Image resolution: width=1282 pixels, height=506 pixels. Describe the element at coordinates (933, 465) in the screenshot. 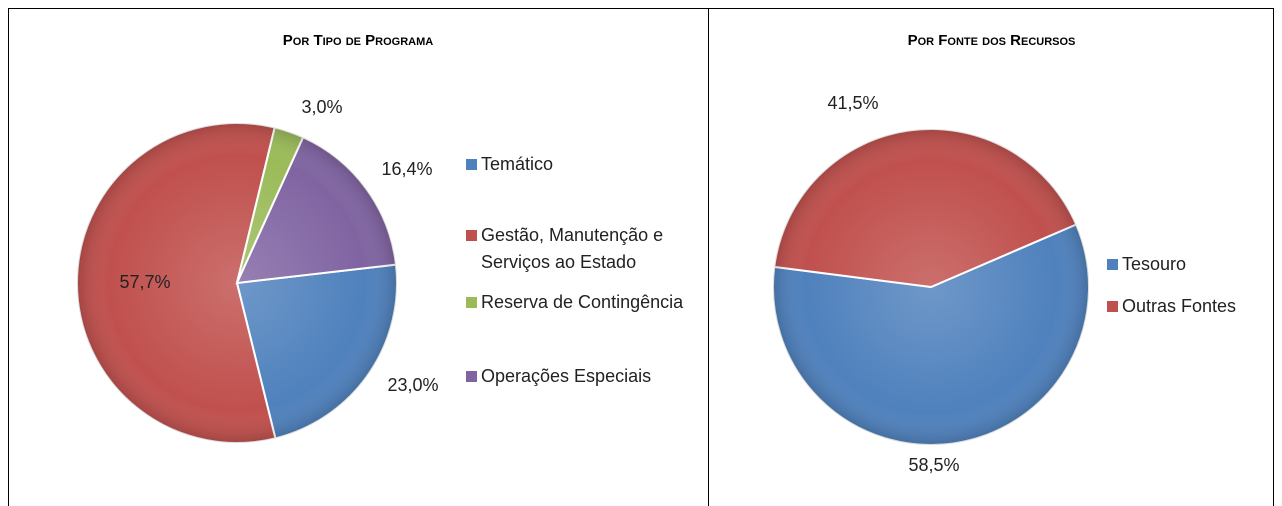

I see `data-label: 58,5%` at that location.